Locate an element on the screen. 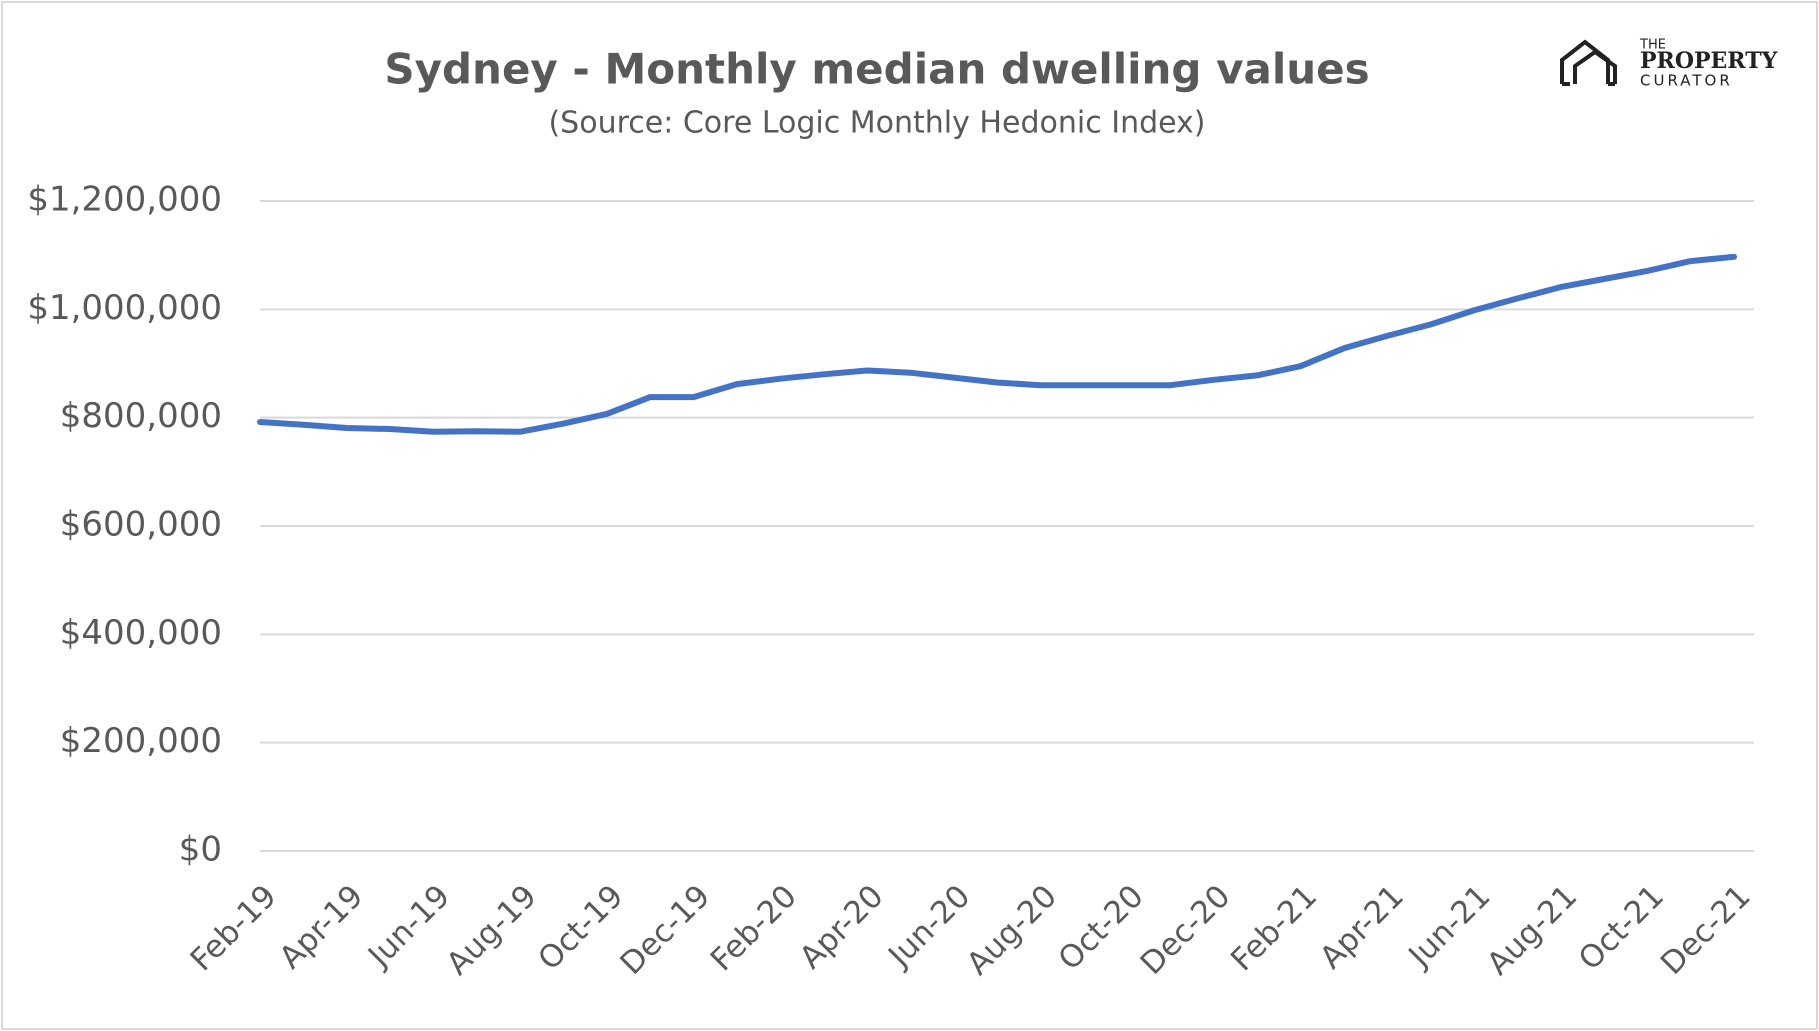 The height and width of the screenshot is (1031, 1819). y-tick-label: $600,000 is located at coordinates (141, 525).